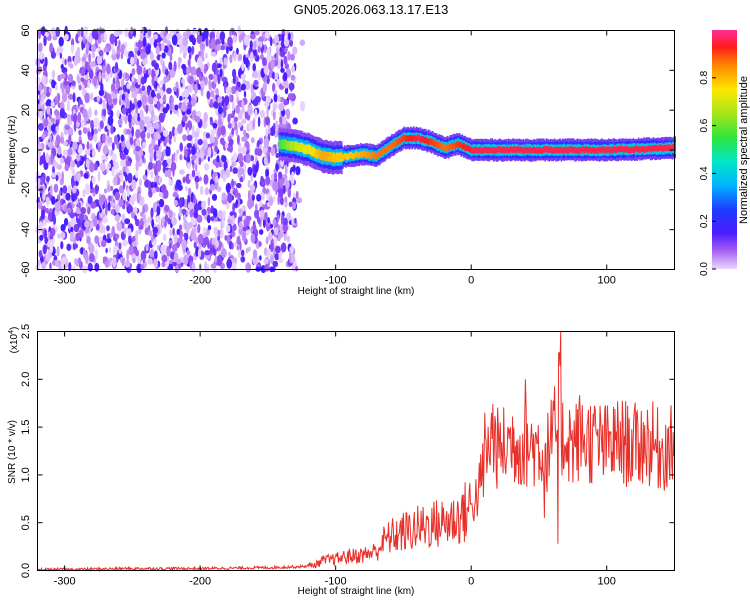 The image size is (750, 600). Describe the element at coordinates (26, 230) in the screenshot. I see `y-tick-label: -40` at that location.